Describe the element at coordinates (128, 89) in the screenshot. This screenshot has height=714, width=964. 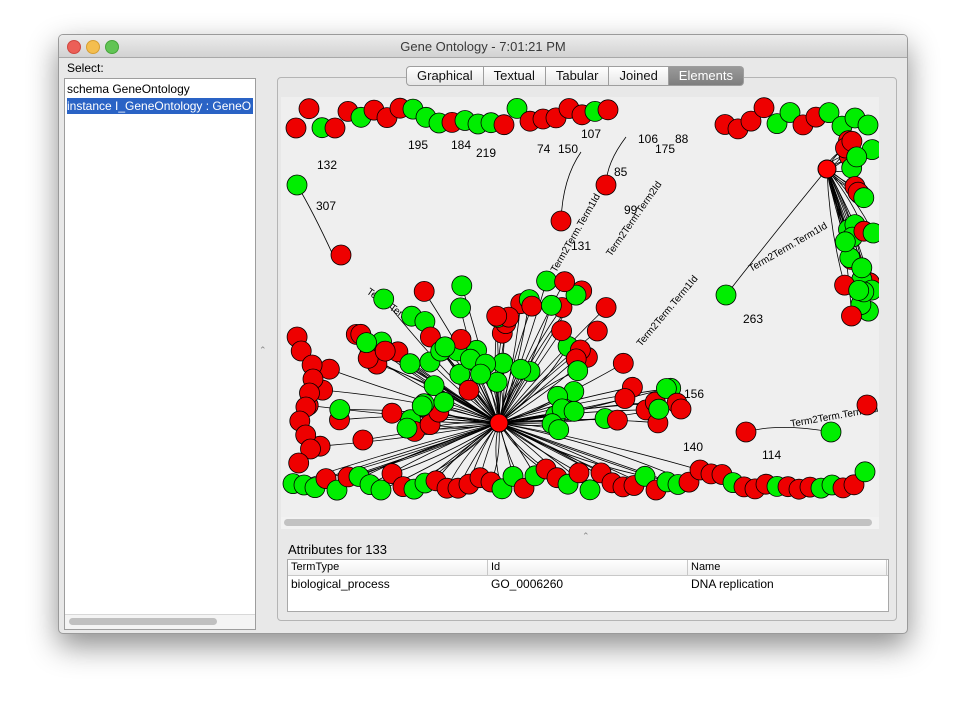
I see `list-item: schema GeneOntology` at that location.